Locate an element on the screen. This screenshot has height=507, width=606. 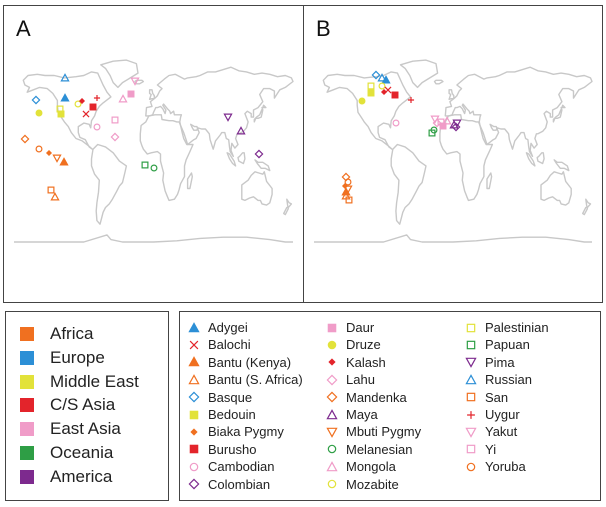
marker-burusho is located at coordinates (93, 107).